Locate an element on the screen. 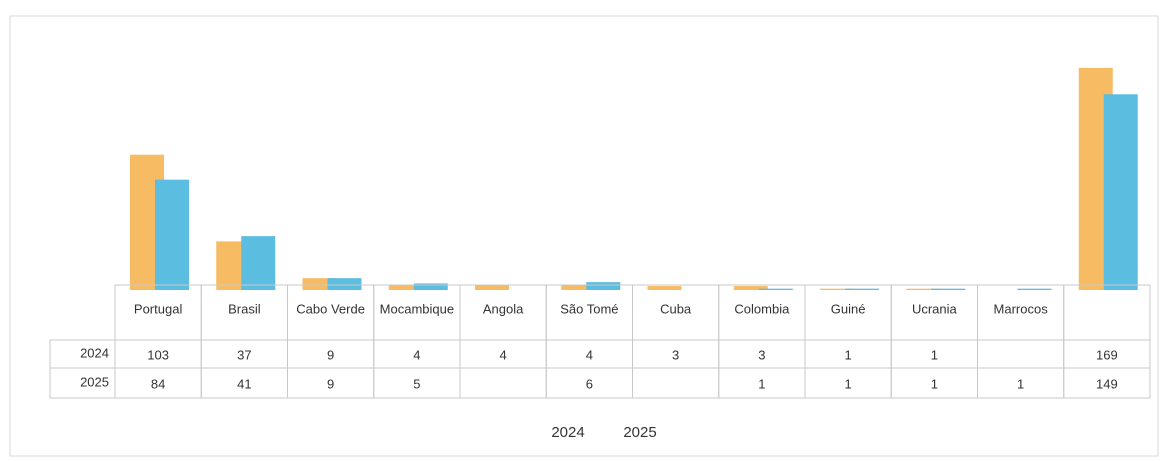  row-header: 2024 is located at coordinates (94, 352).